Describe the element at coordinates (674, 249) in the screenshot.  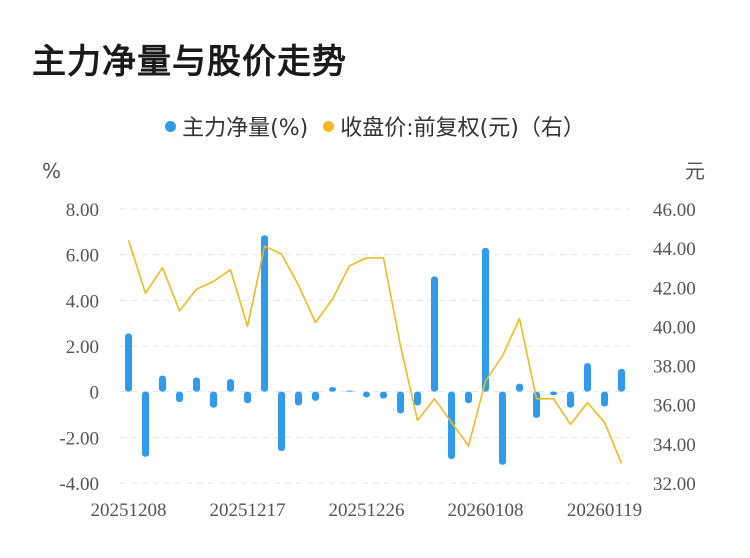
I see `right-tick-label: 44.00` at that location.